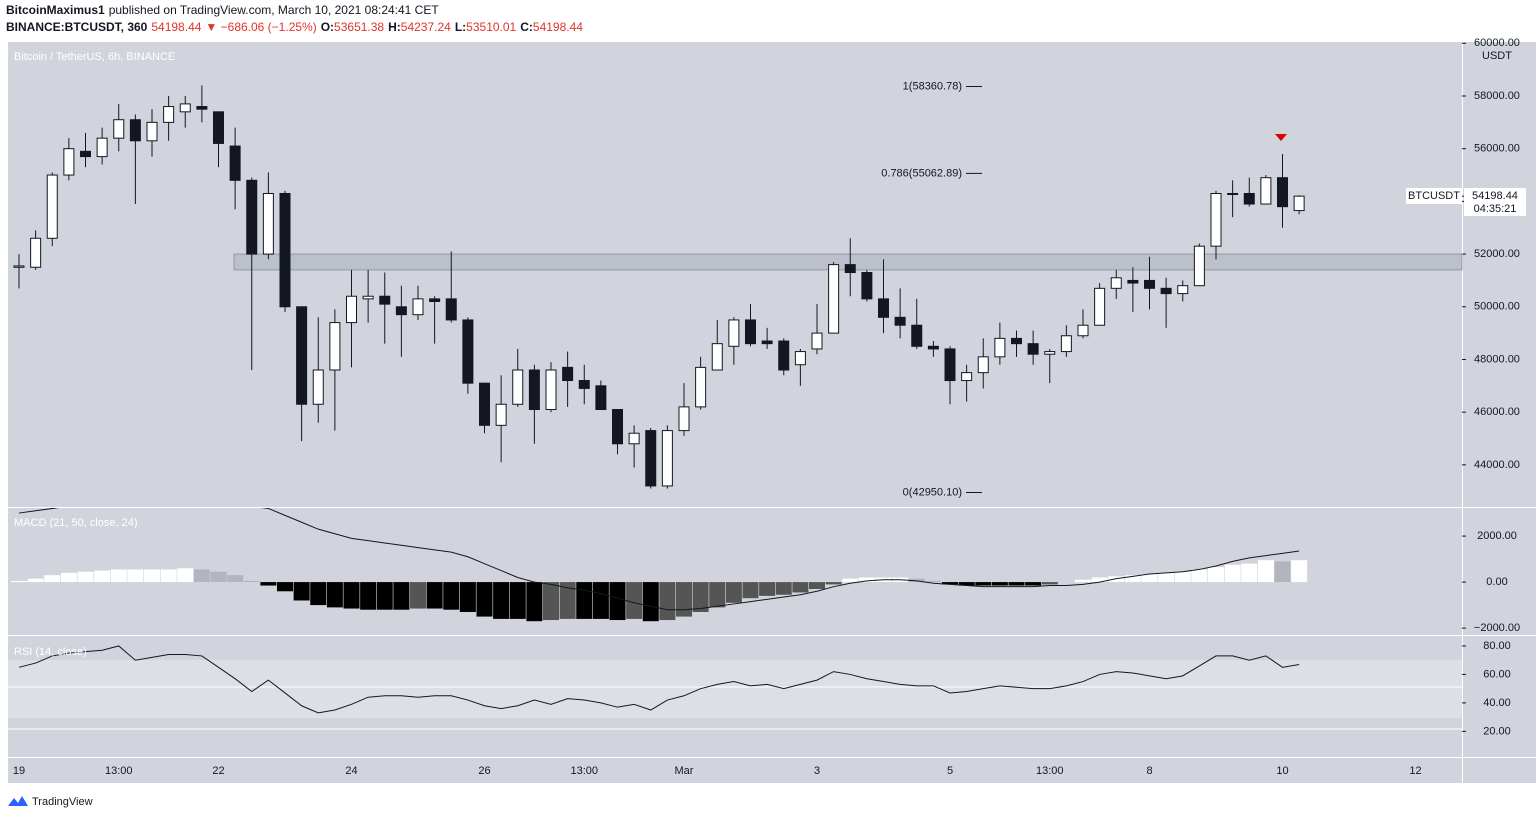 The height and width of the screenshot is (819, 1536). I want to click on x-tick-label: 24, so click(351, 771).